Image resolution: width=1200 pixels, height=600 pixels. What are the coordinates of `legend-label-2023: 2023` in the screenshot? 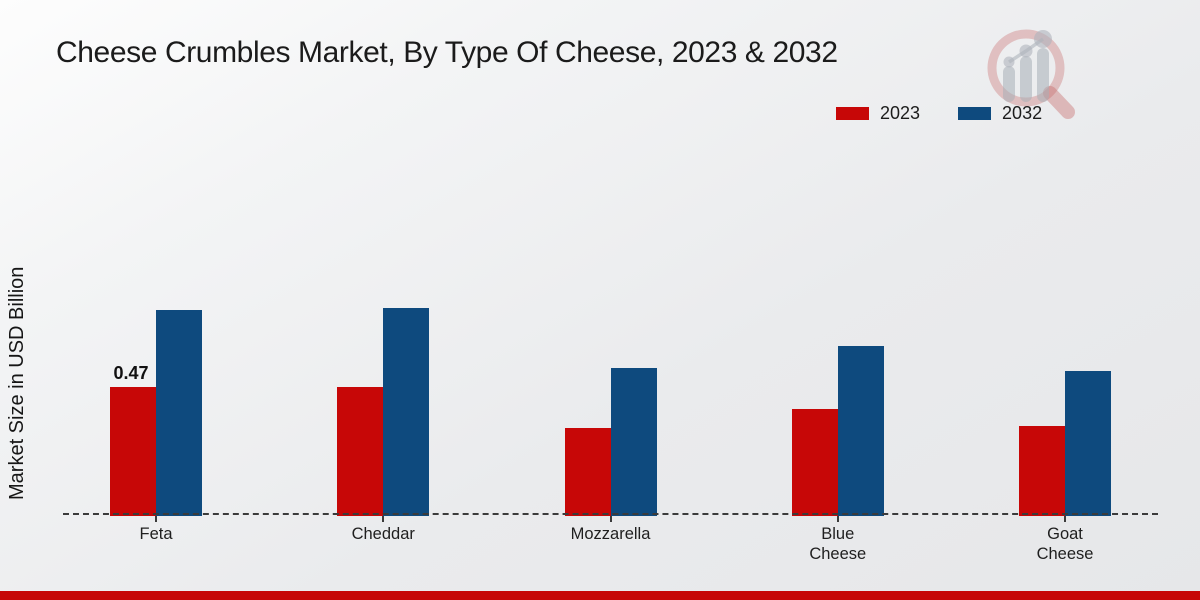 It's located at (900, 113).